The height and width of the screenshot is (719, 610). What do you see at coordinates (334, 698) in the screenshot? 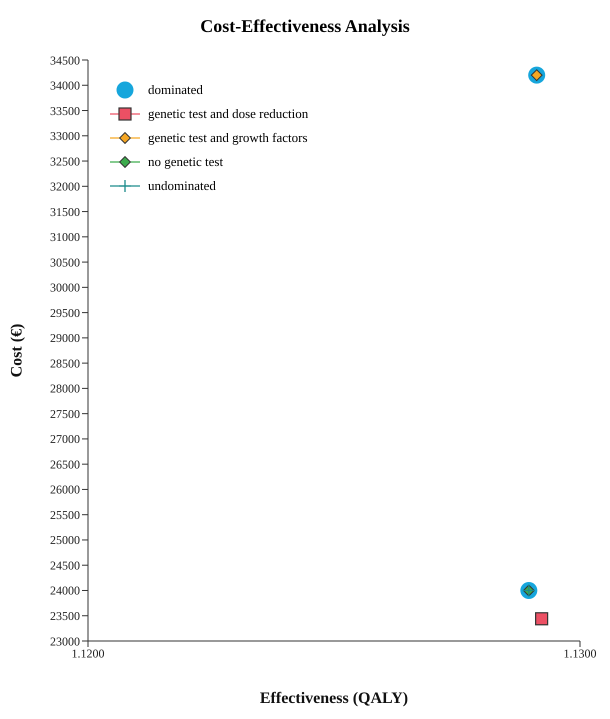
I see `x-axis-title: Effectiveness (QALY)` at bounding box center [334, 698].